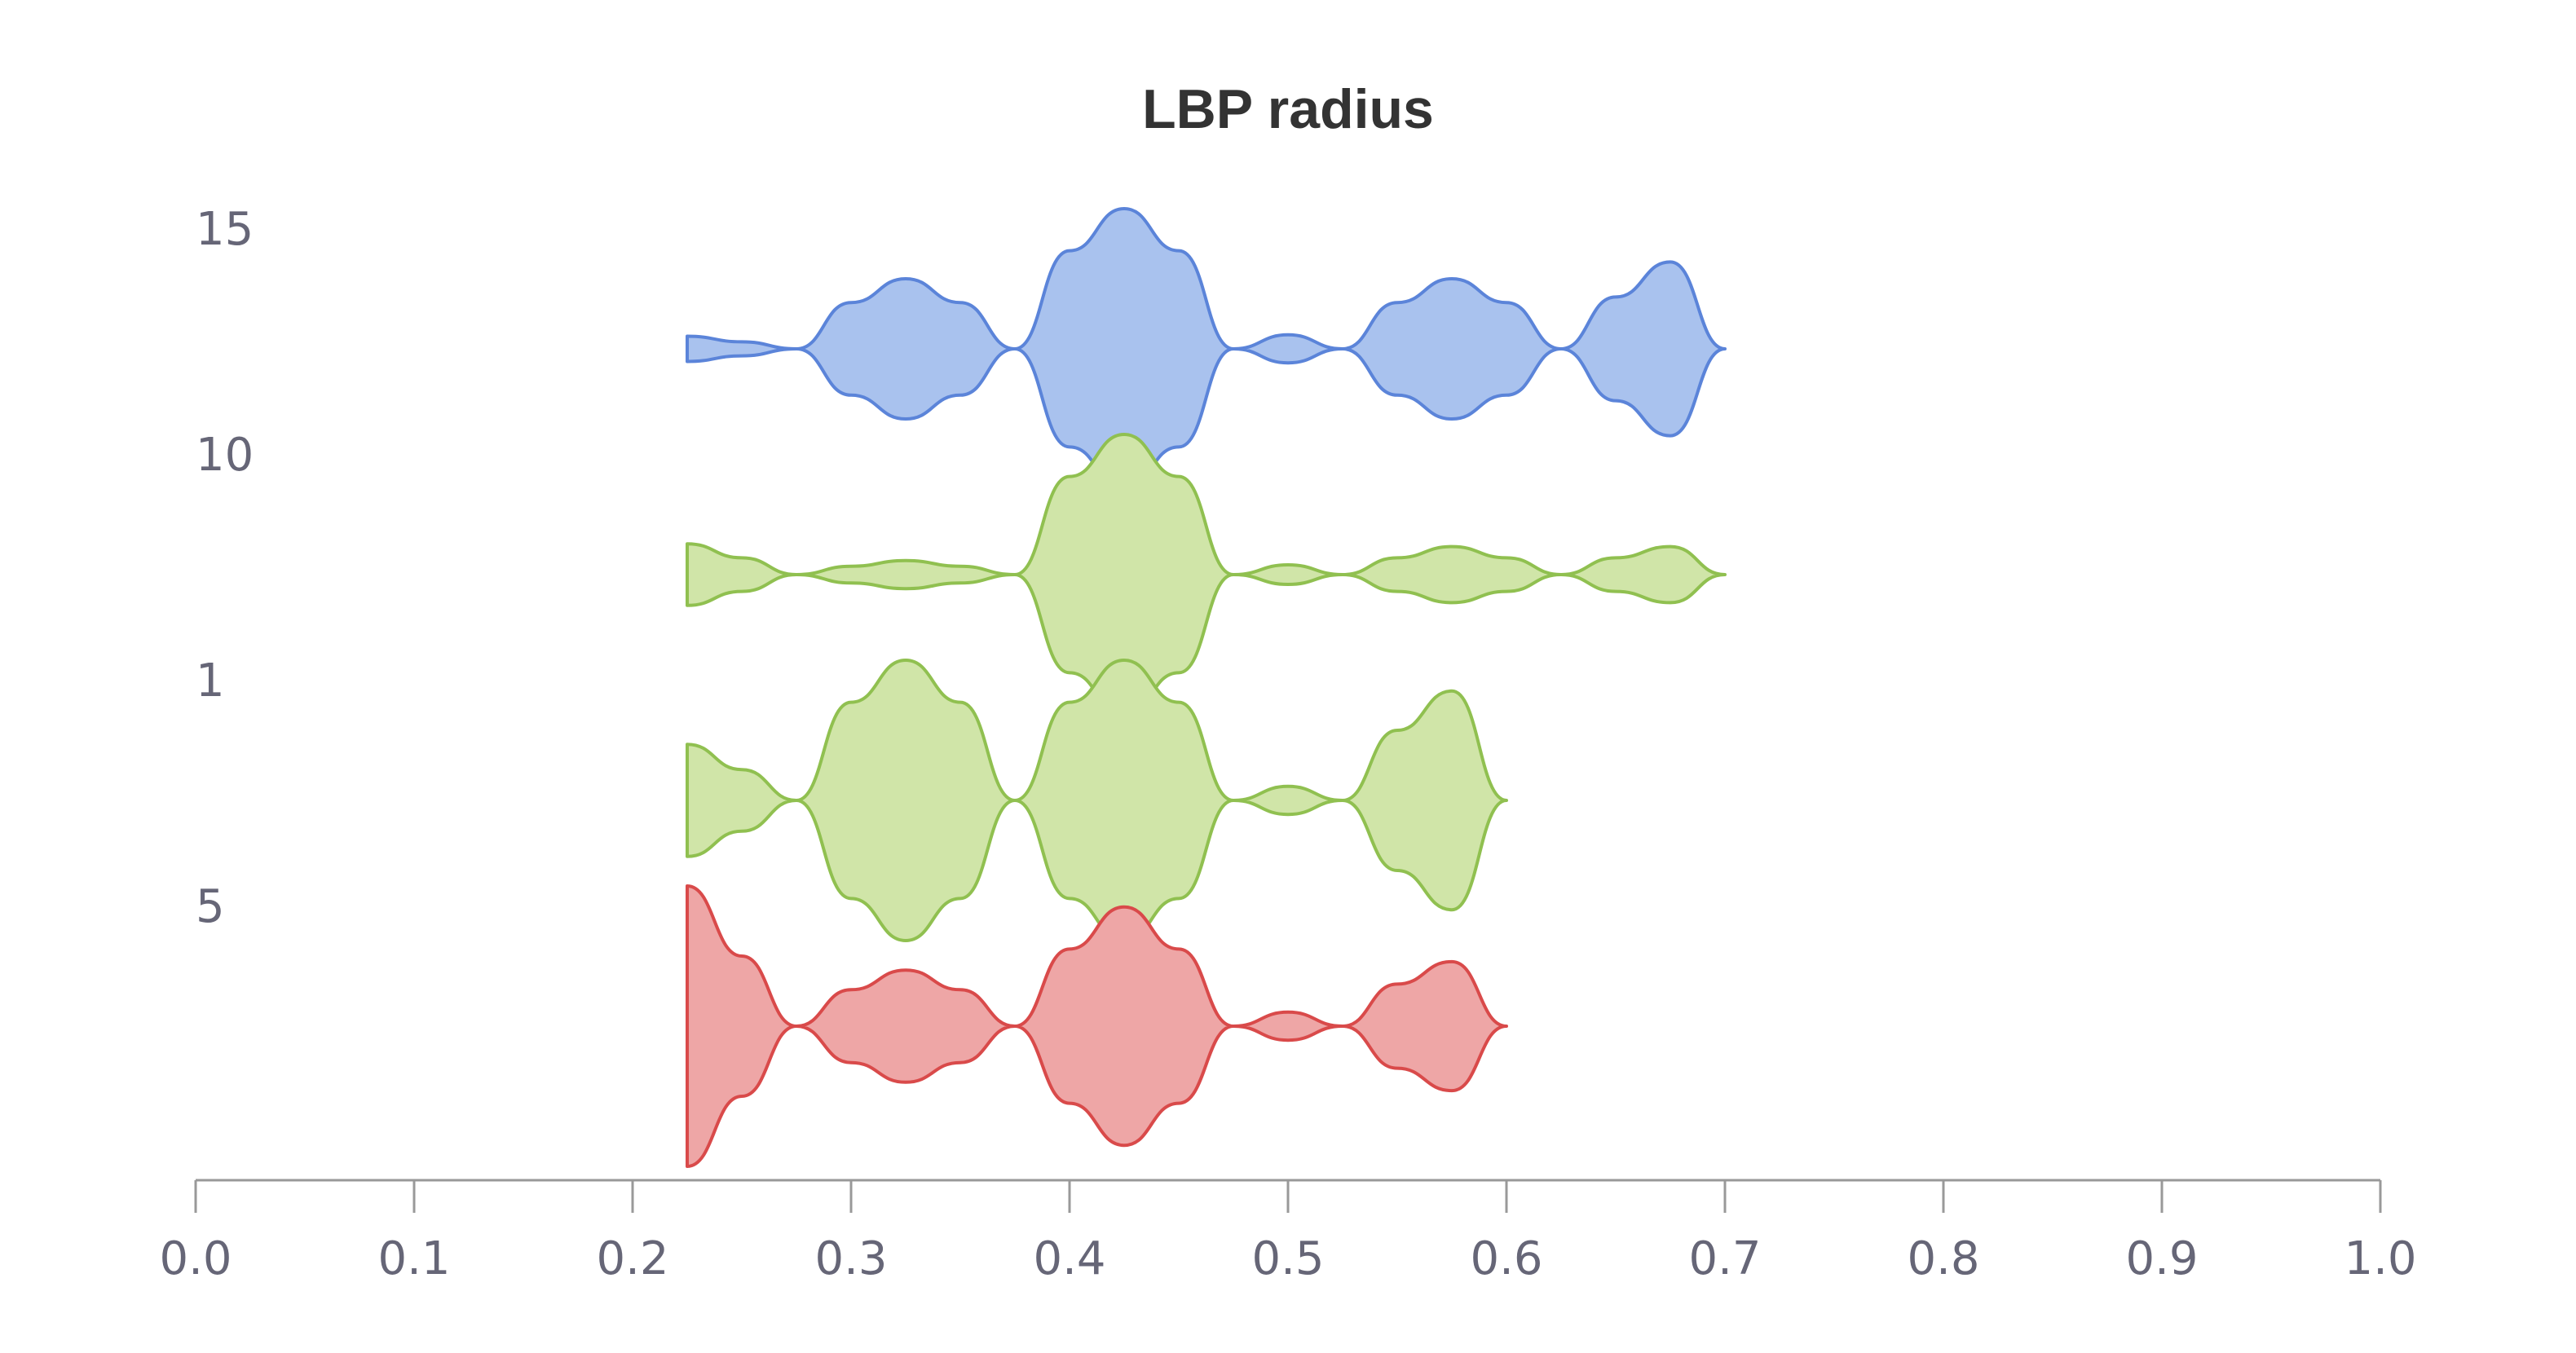  I want to click on x-tick-label: 0.6, so click(1506, 1258).